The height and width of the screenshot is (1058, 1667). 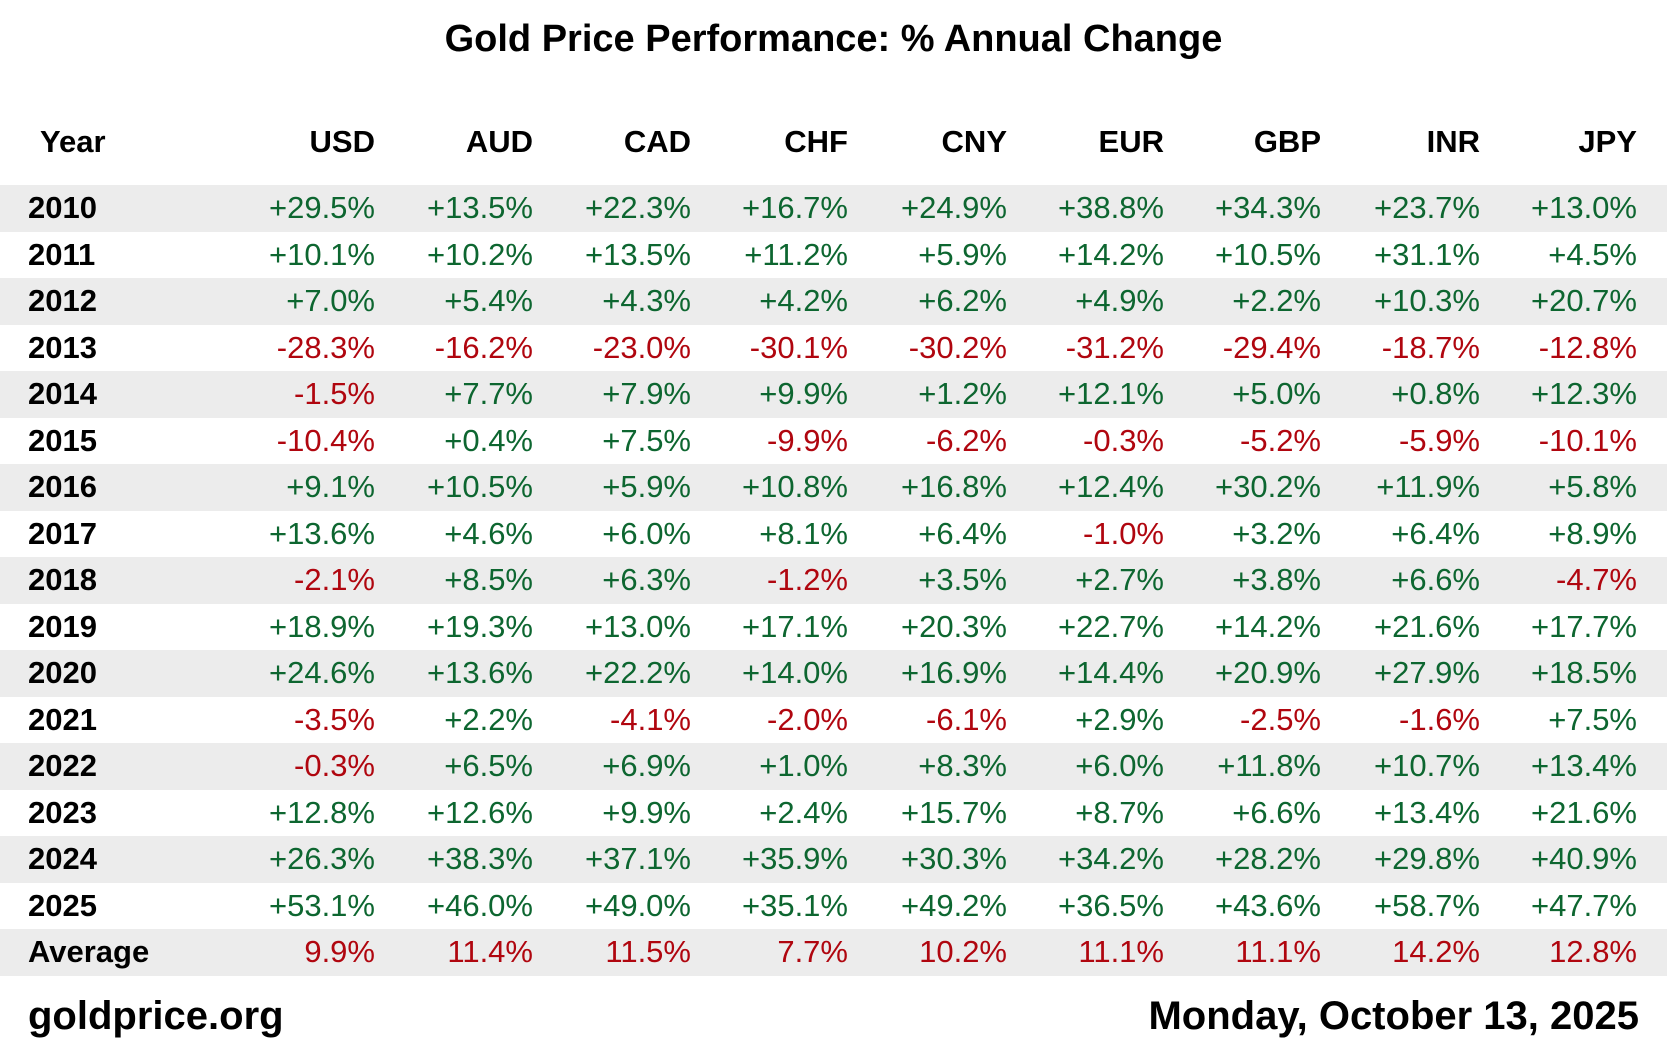 I want to click on change-value: +11.2%, so click(x=796, y=254).